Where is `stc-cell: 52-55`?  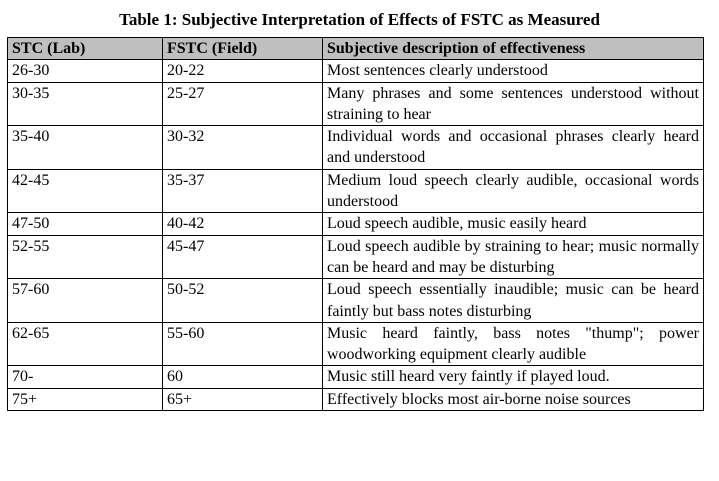 stc-cell: 52-55 is located at coordinates (85, 257).